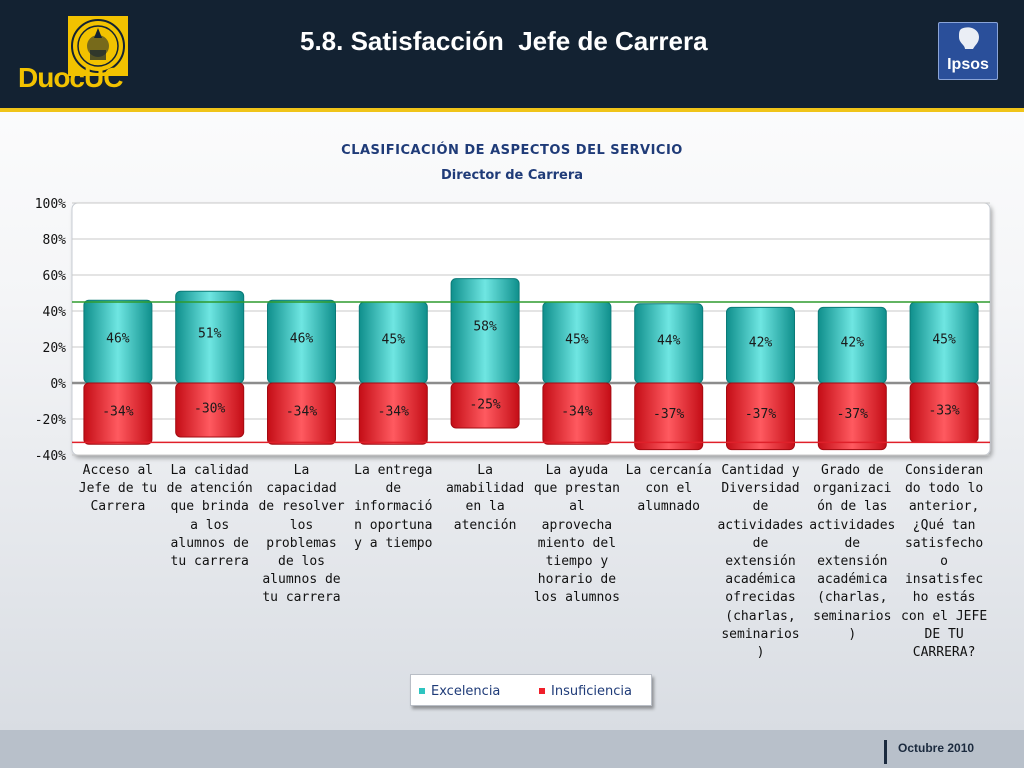 The width and height of the screenshot is (1024, 768). What do you see at coordinates (466, 691) in the screenshot?
I see `legend-label-excelencia: Excelencia` at bounding box center [466, 691].